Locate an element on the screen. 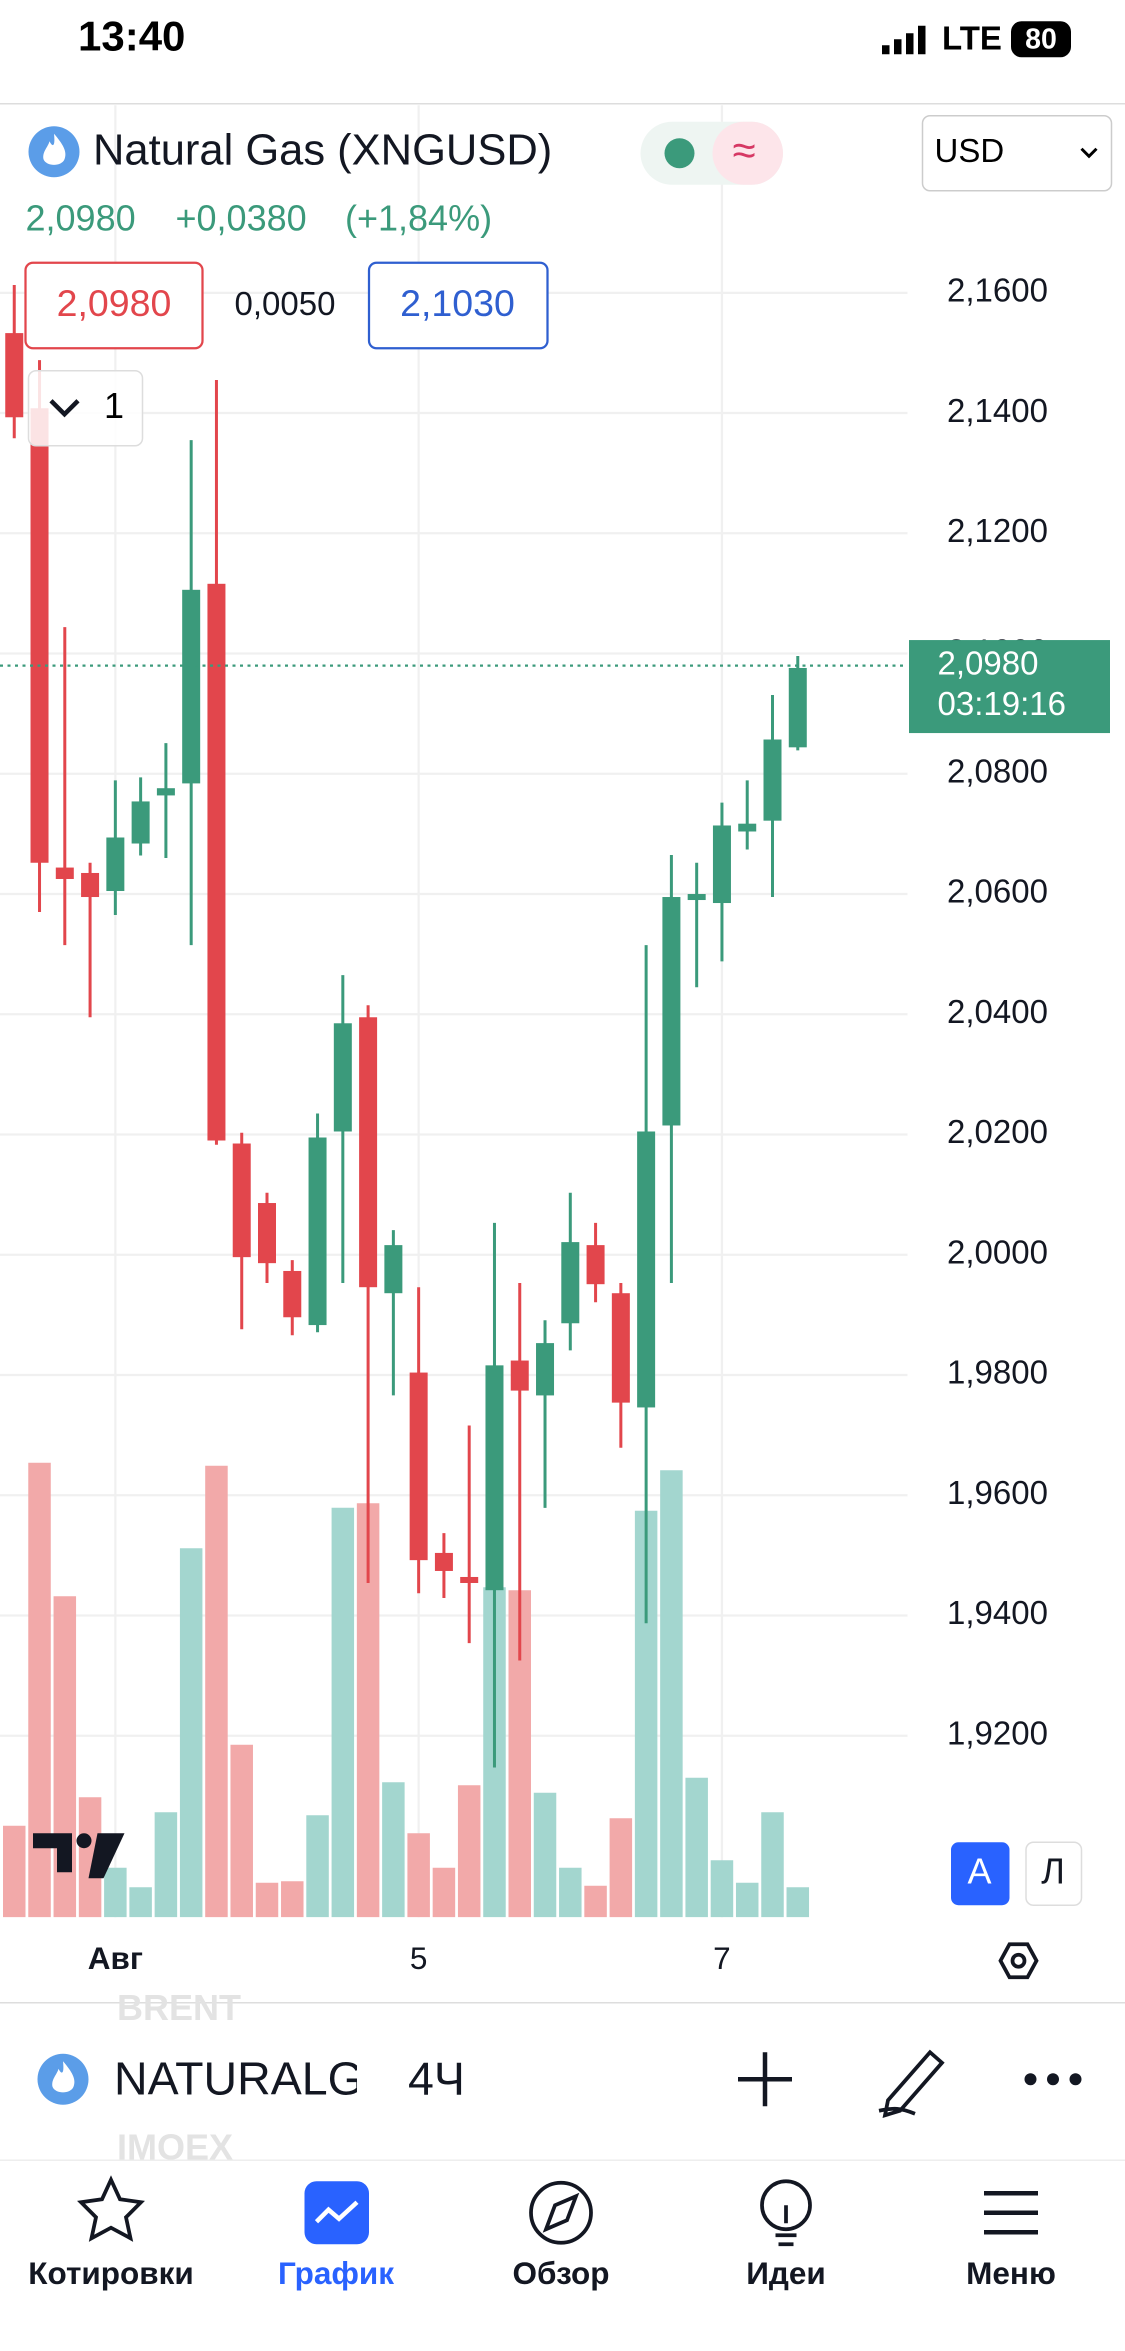 This screenshot has width=1125, height=2351. y-tick-label: 1,9200 is located at coordinates (997, 1732).